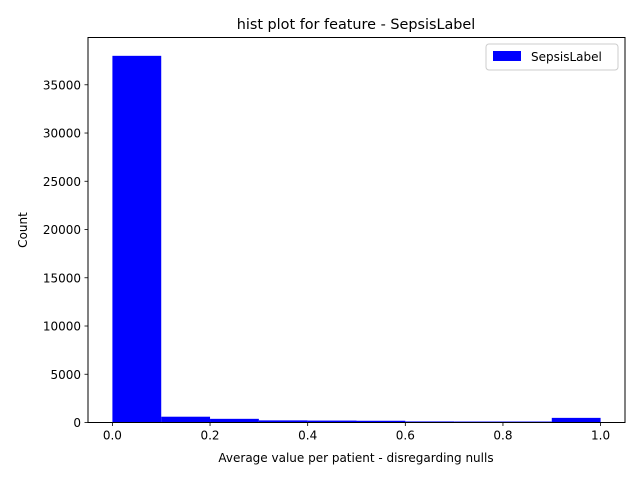 This screenshot has width=640, height=480. I want to click on x-ticks: 0.0 0.2 0.4 0.6 0.8 1.0, so click(356, 432).